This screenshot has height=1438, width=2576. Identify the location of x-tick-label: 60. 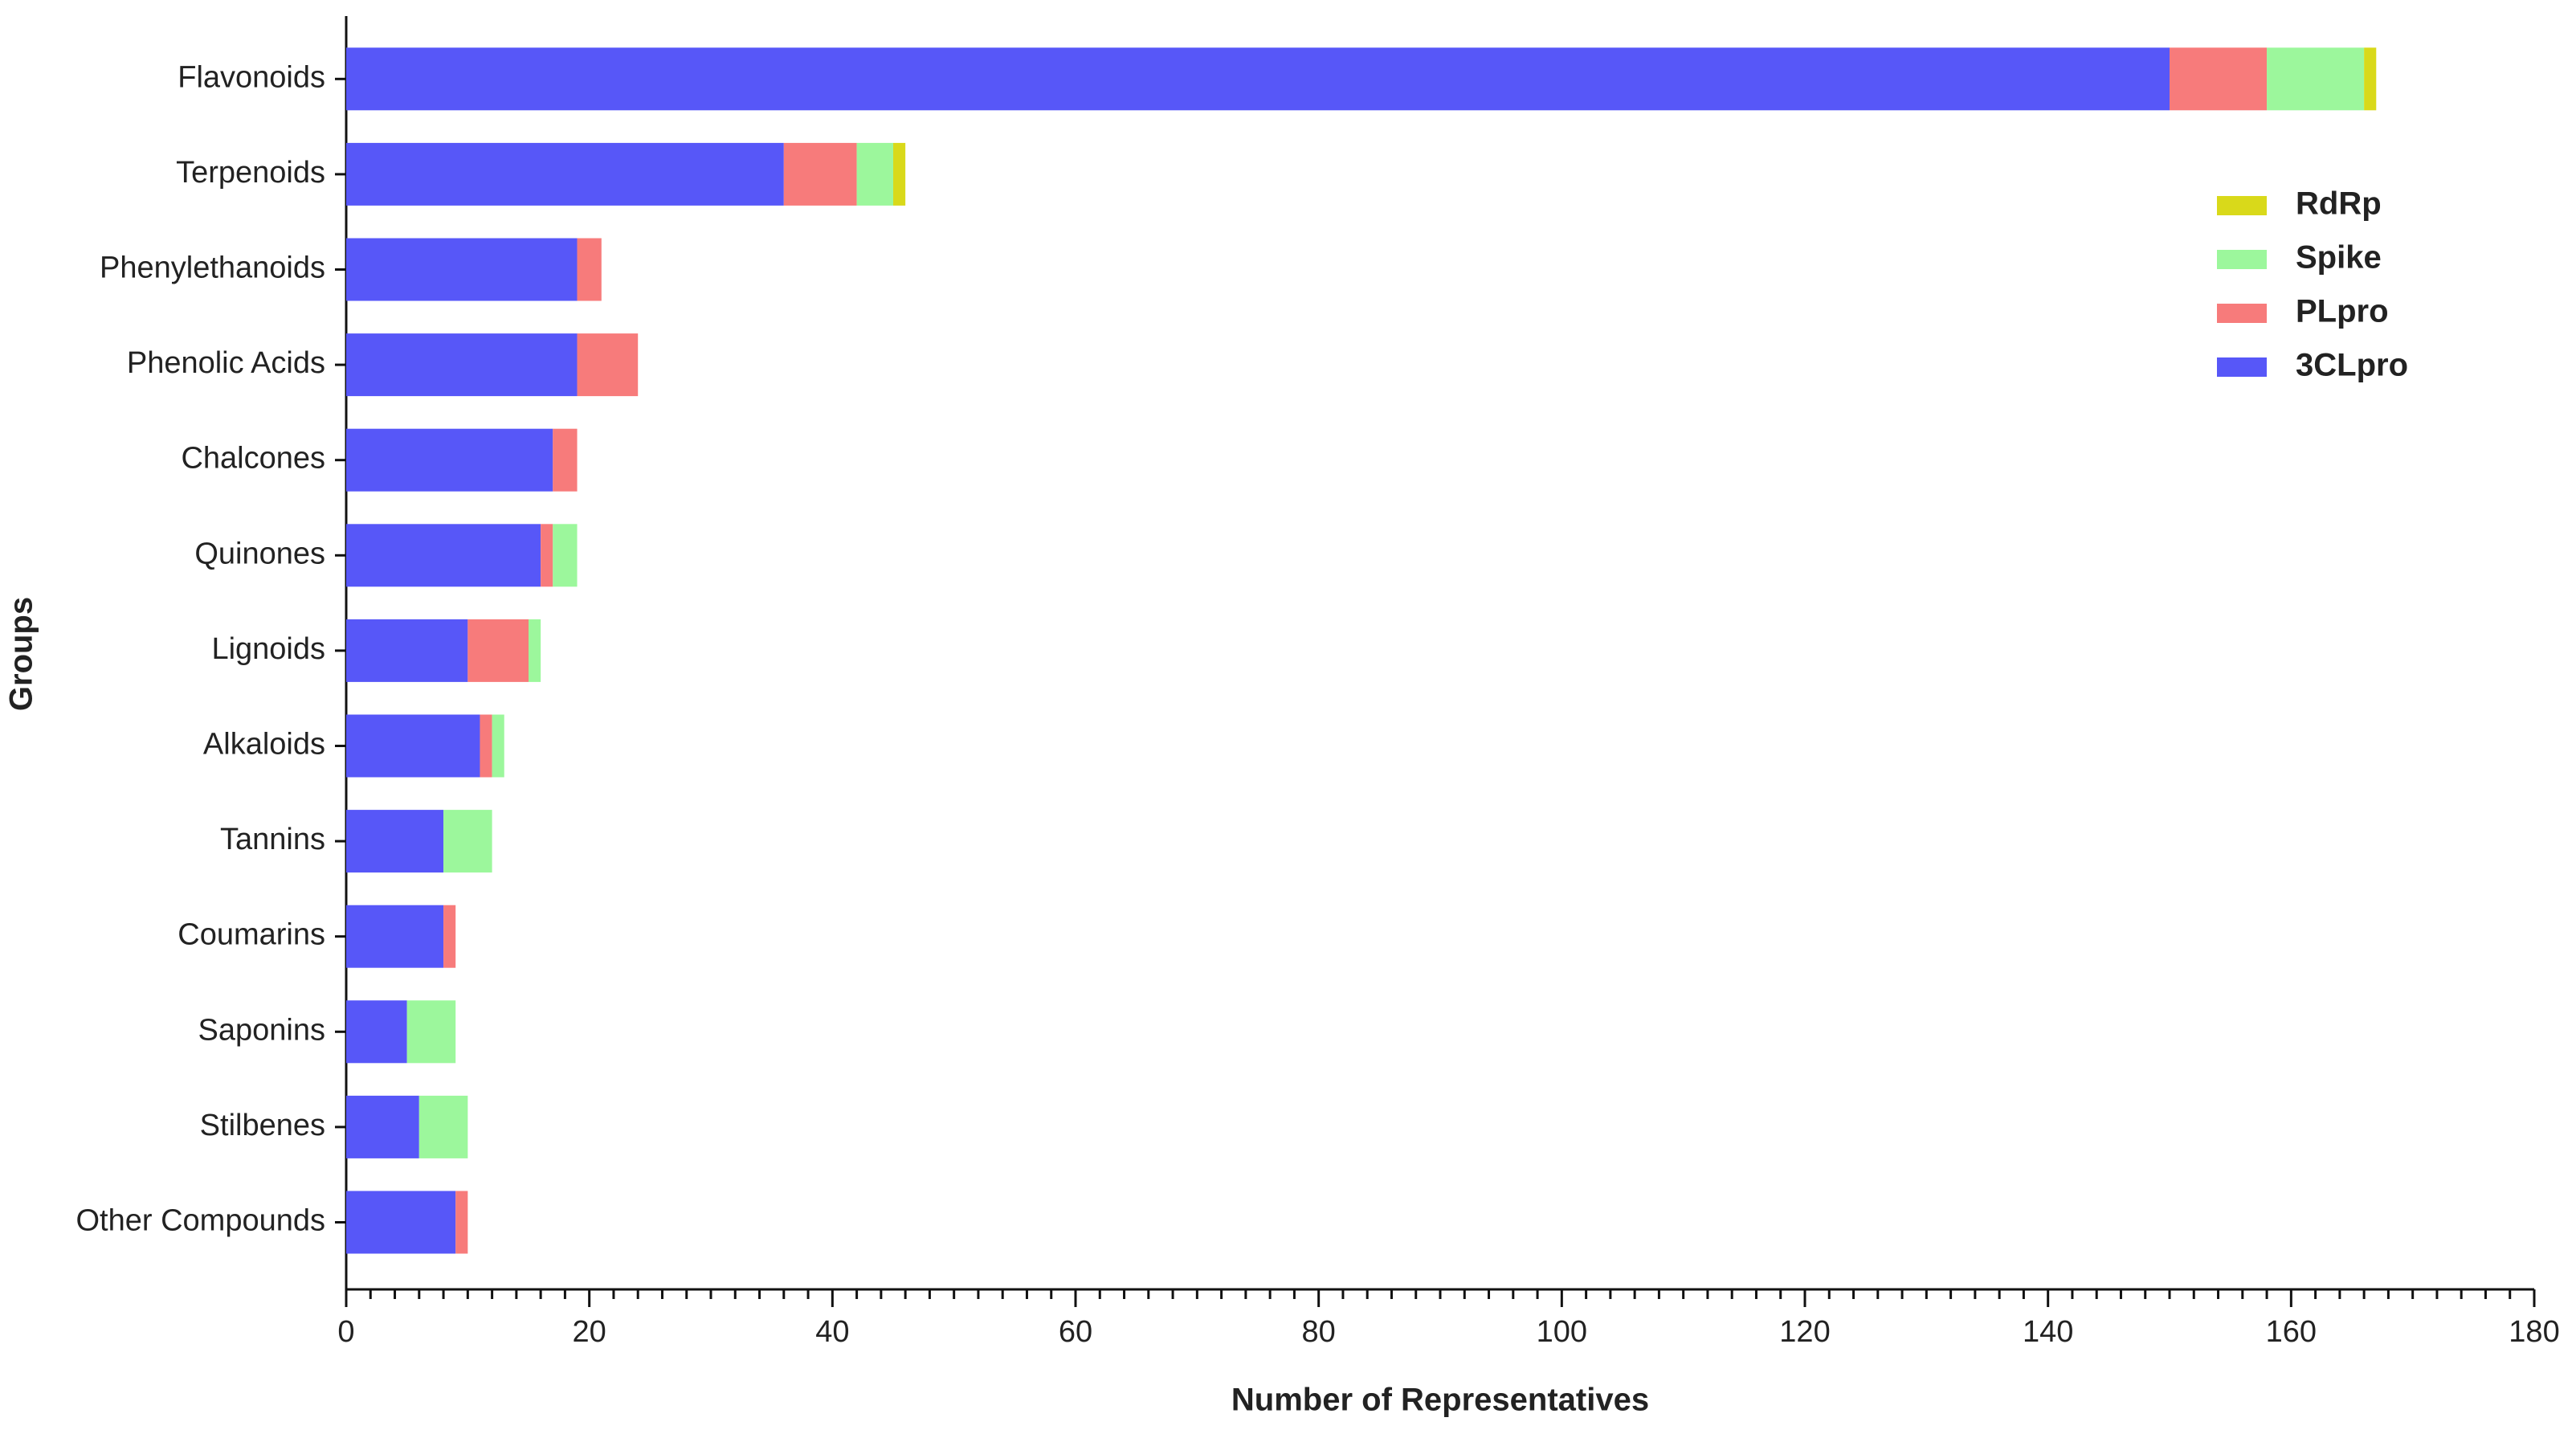
(1075, 1332).